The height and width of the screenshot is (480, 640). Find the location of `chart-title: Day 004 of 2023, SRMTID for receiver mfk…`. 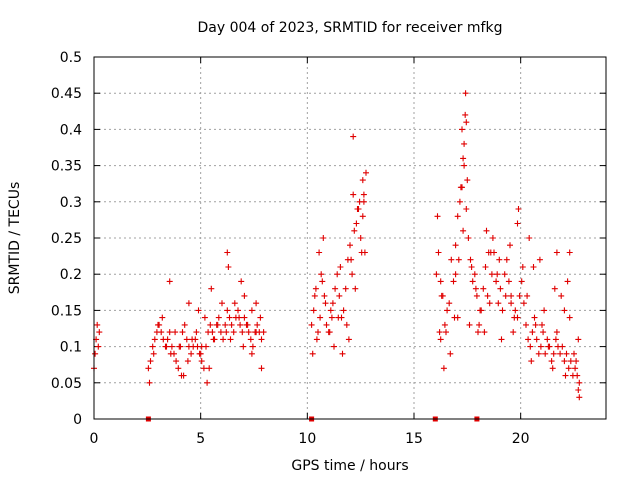

chart-title: Day 004 of 2023, SRMTID for receiver mfk… is located at coordinates (350, 28).